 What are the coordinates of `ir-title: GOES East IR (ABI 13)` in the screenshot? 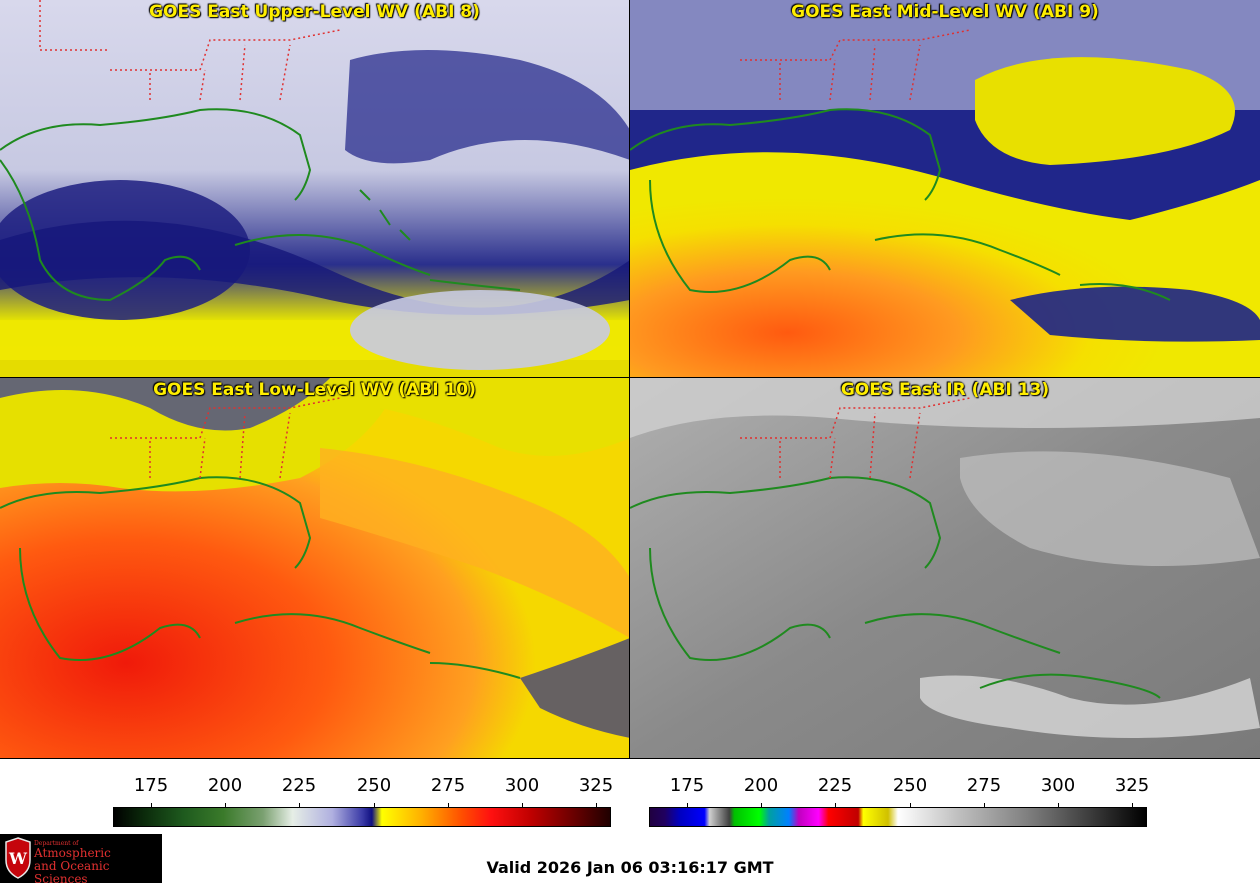 It's located at (945, 390).